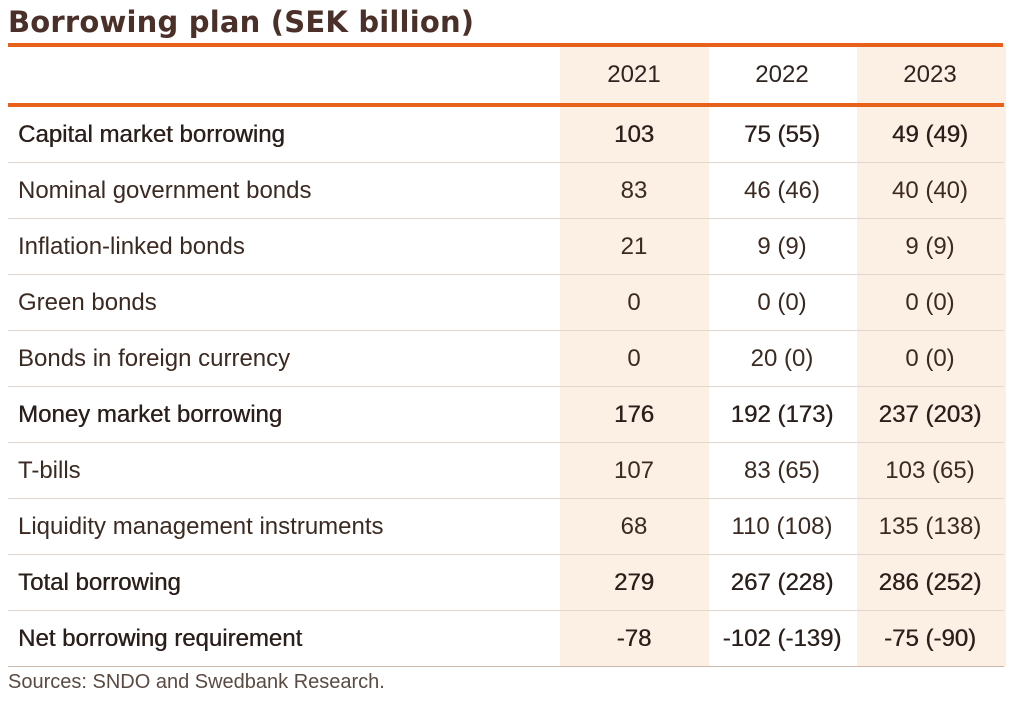  What do you see at coordinates (284, 190) in the screenshot?
I see `row-label: Nominal government bonds` at bounding box center [284, 190].